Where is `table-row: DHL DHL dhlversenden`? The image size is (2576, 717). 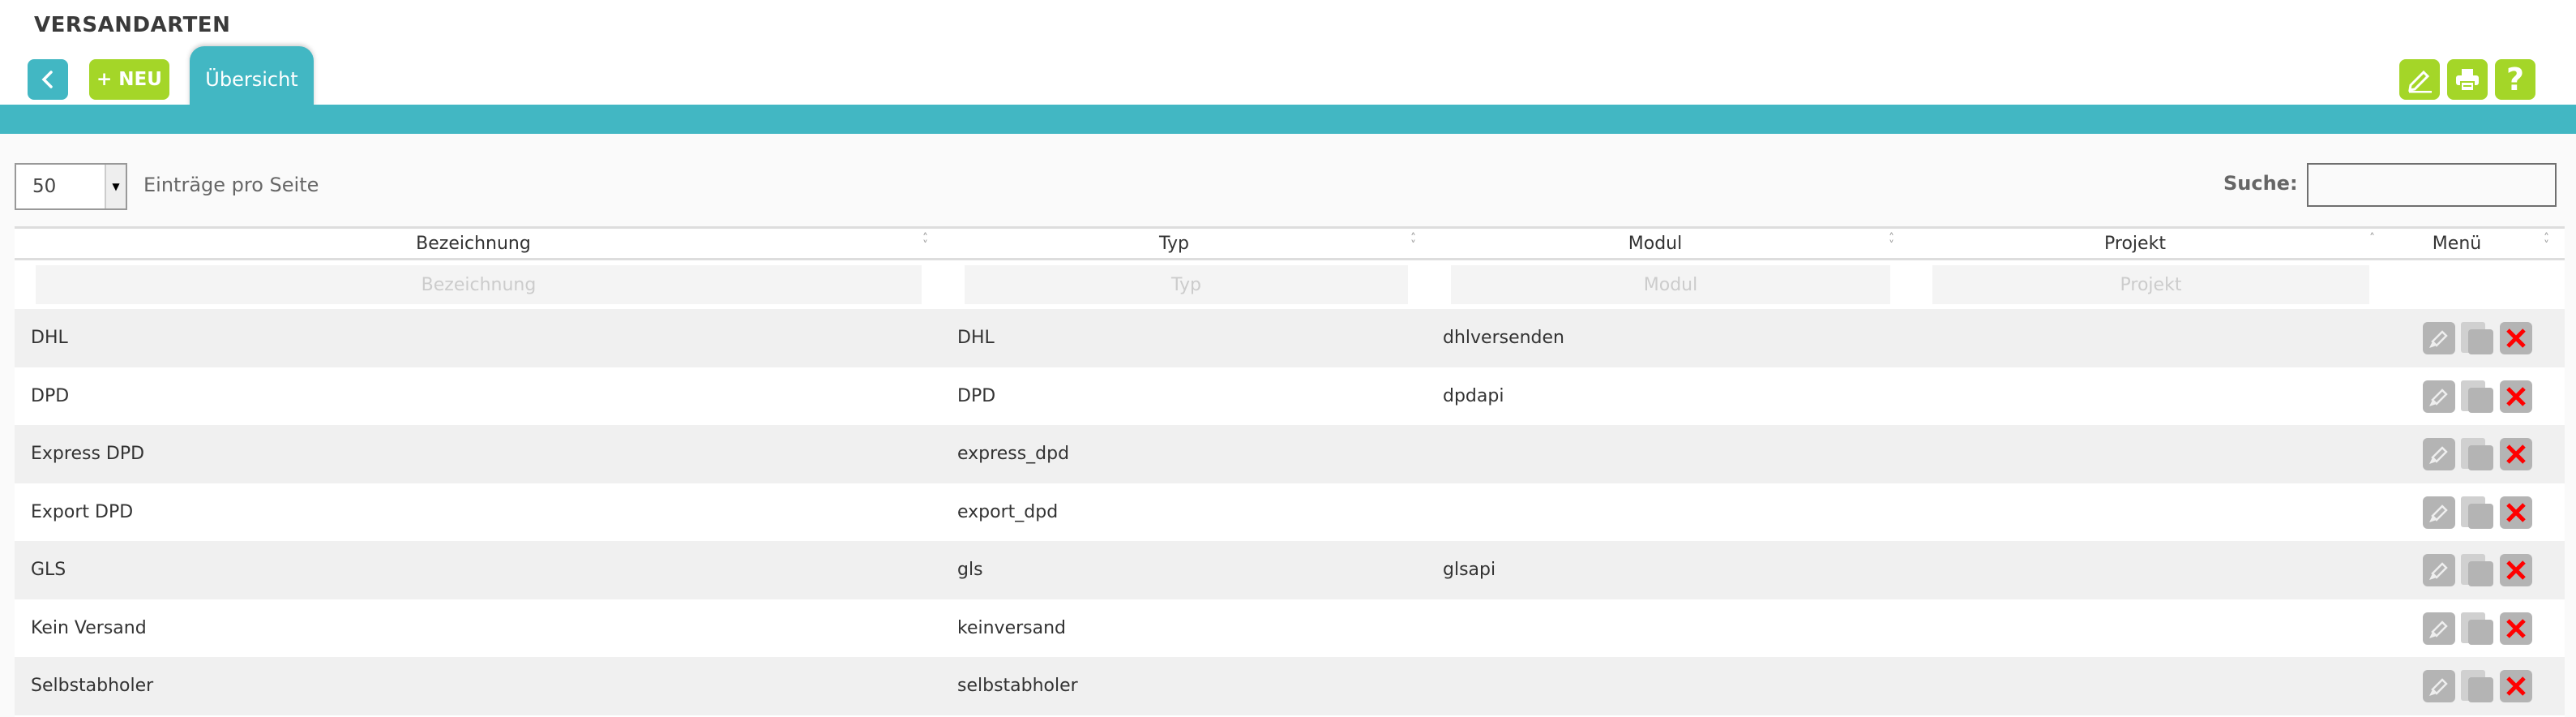 table-row: DHL DHL dhlversenden is located at coordinates (1290, 338).